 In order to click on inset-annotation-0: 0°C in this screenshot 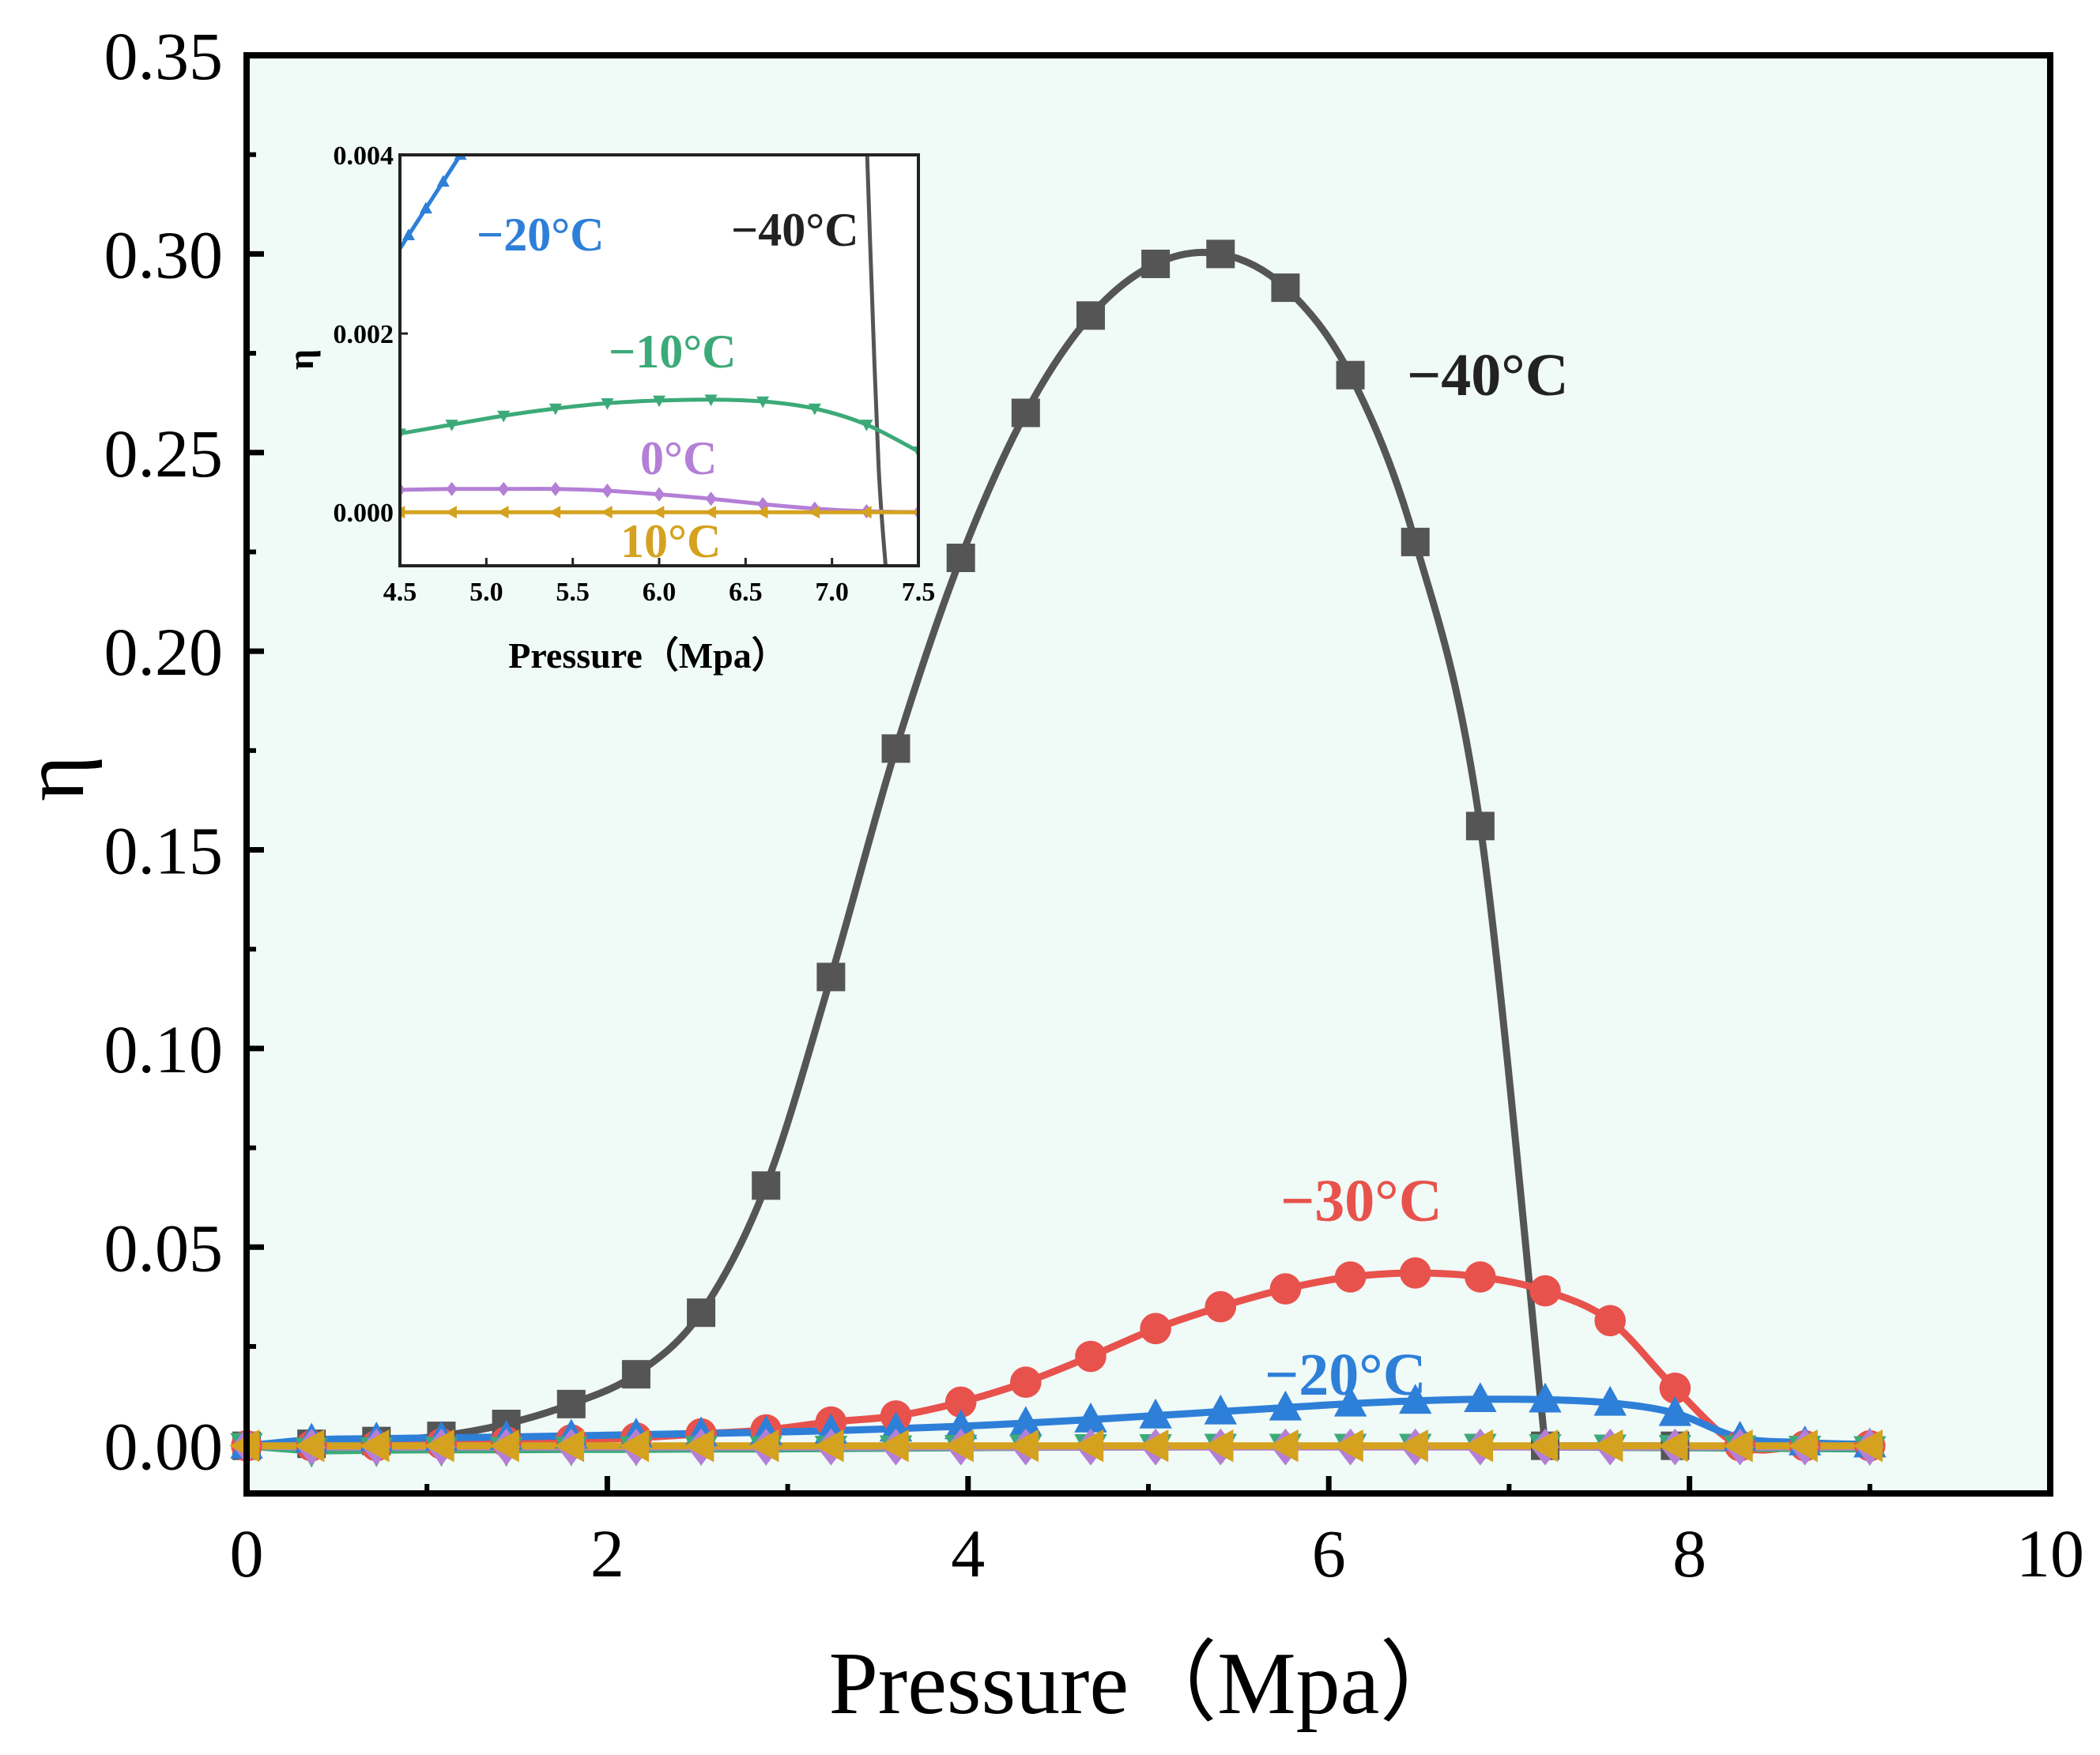, I will do `click(678, 458)`.